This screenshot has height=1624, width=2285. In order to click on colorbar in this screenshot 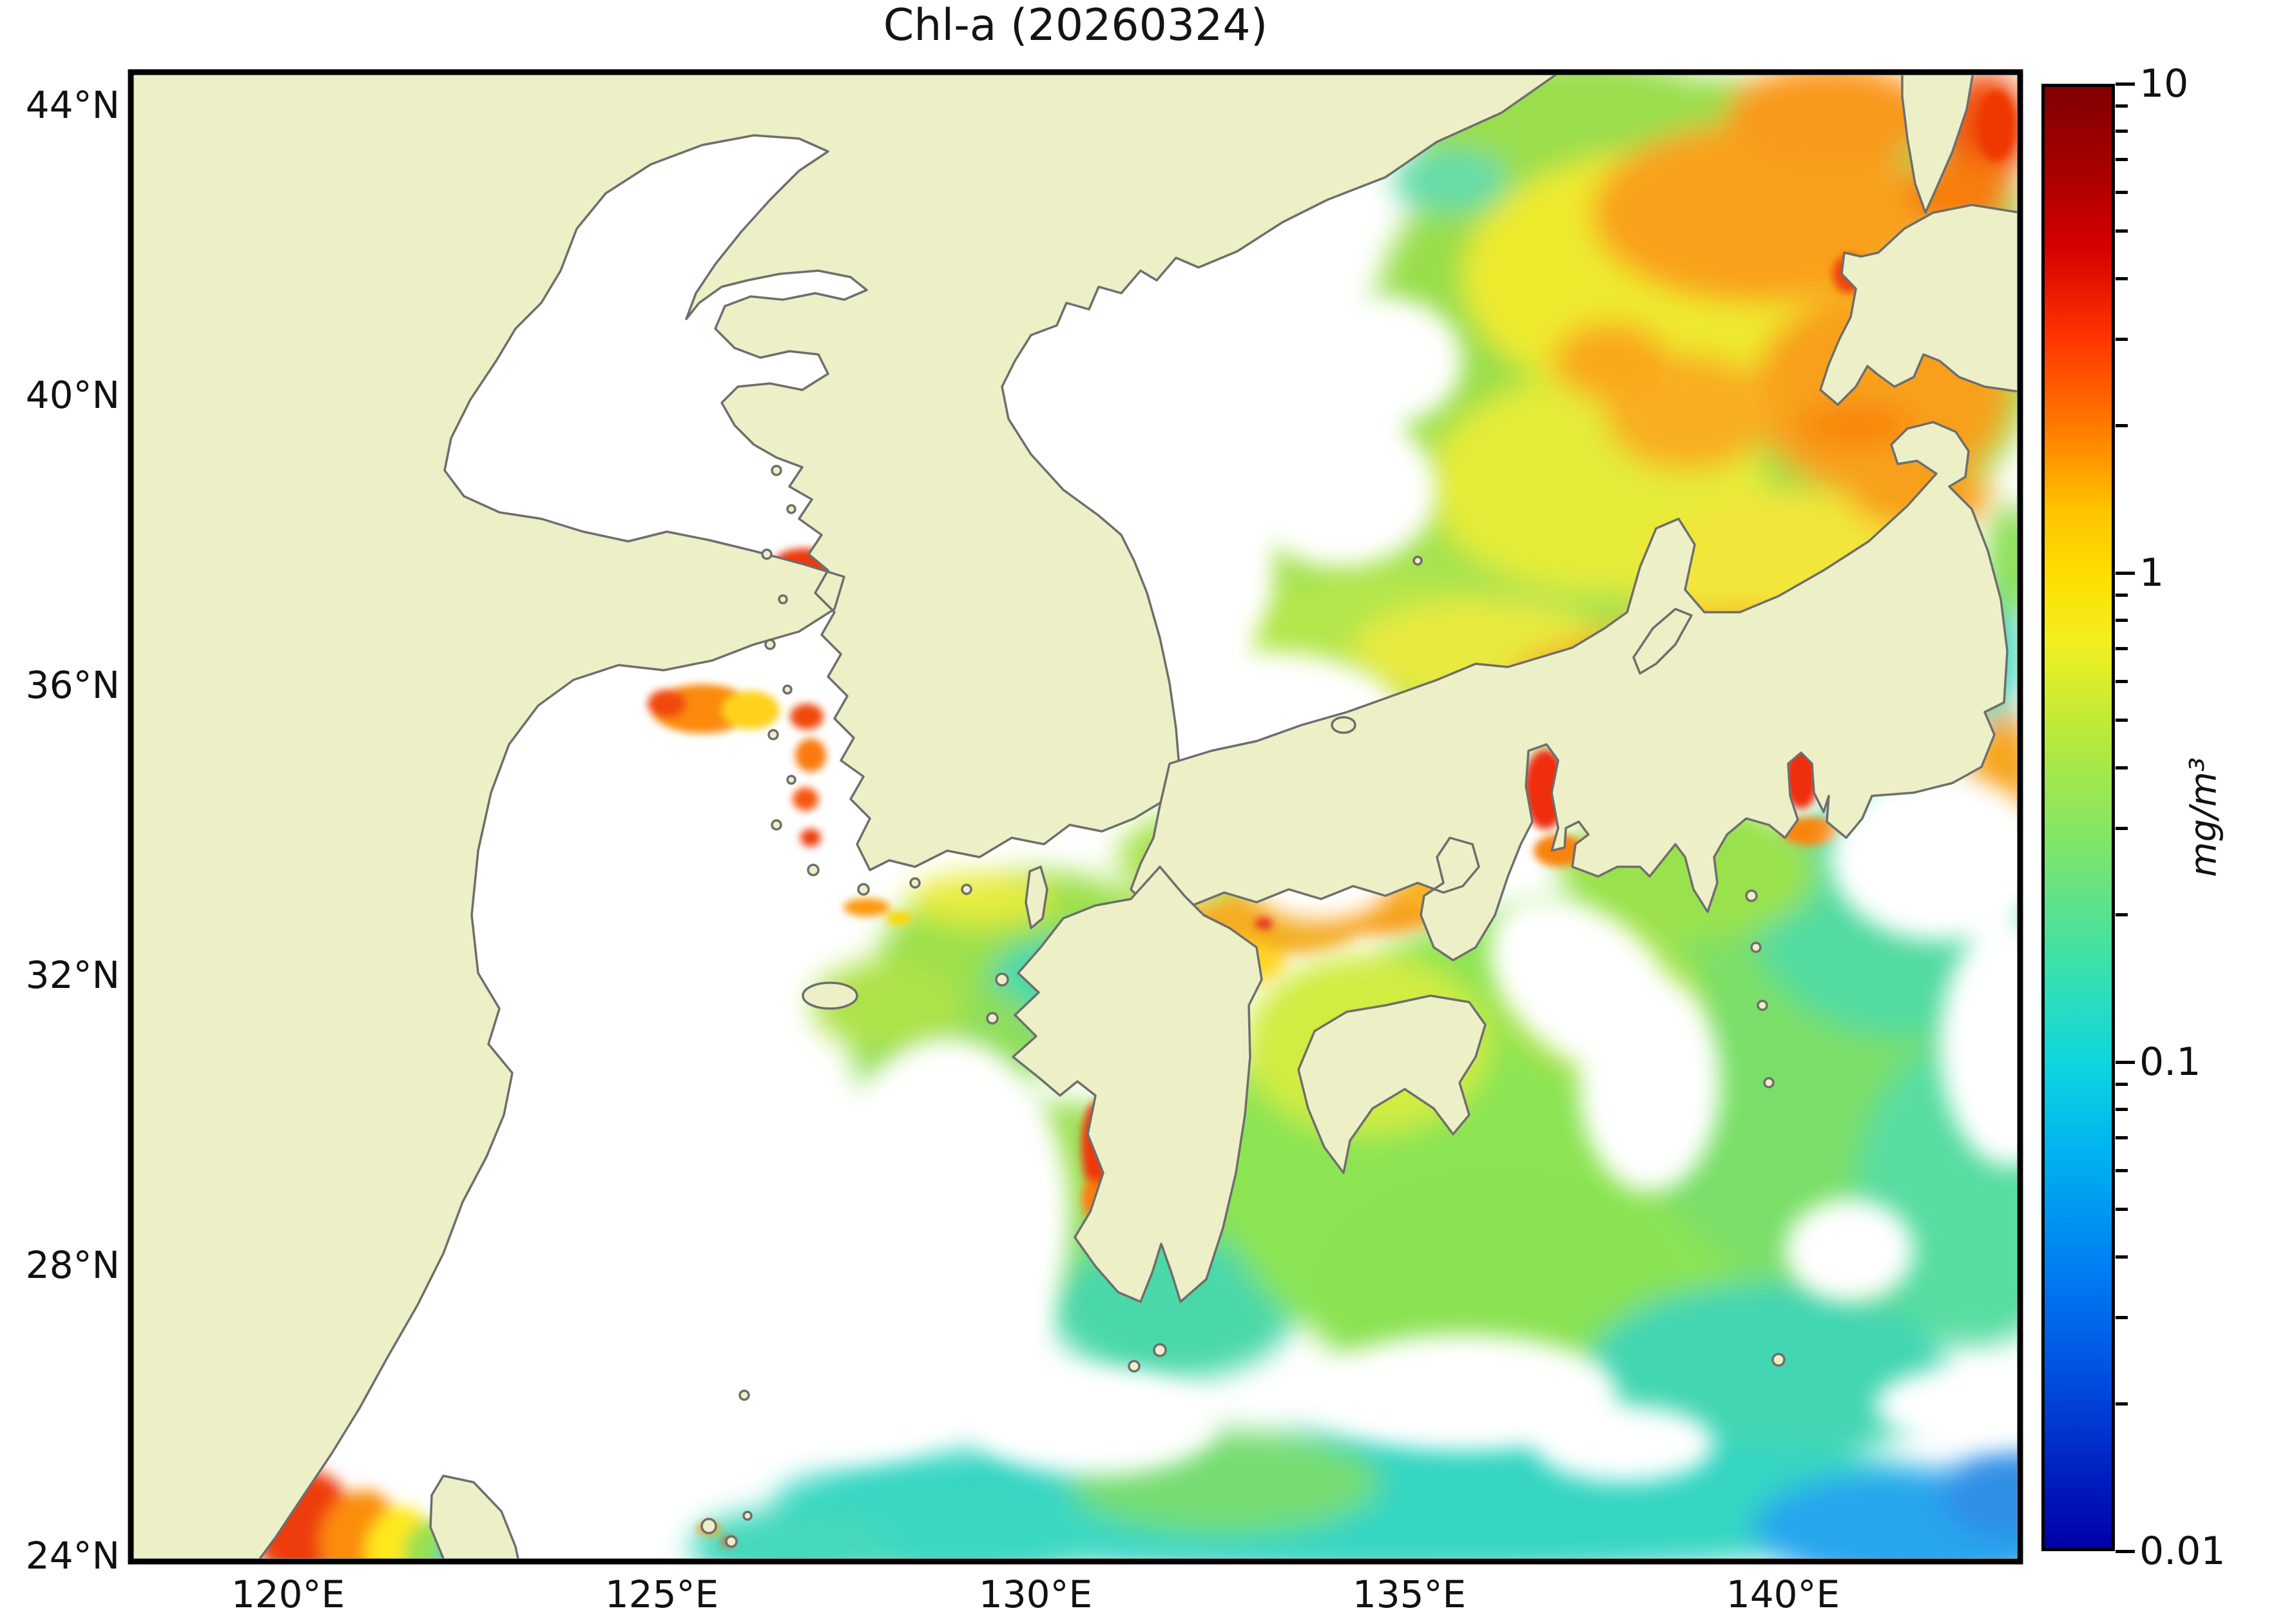, I will do `click(2078, 818)`.